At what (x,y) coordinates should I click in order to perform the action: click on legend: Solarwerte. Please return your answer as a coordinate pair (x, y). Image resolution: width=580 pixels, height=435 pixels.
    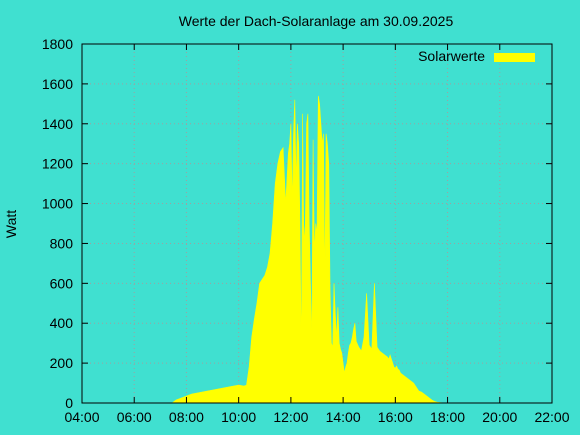
    Looking at the image, I should click on (476, 56).